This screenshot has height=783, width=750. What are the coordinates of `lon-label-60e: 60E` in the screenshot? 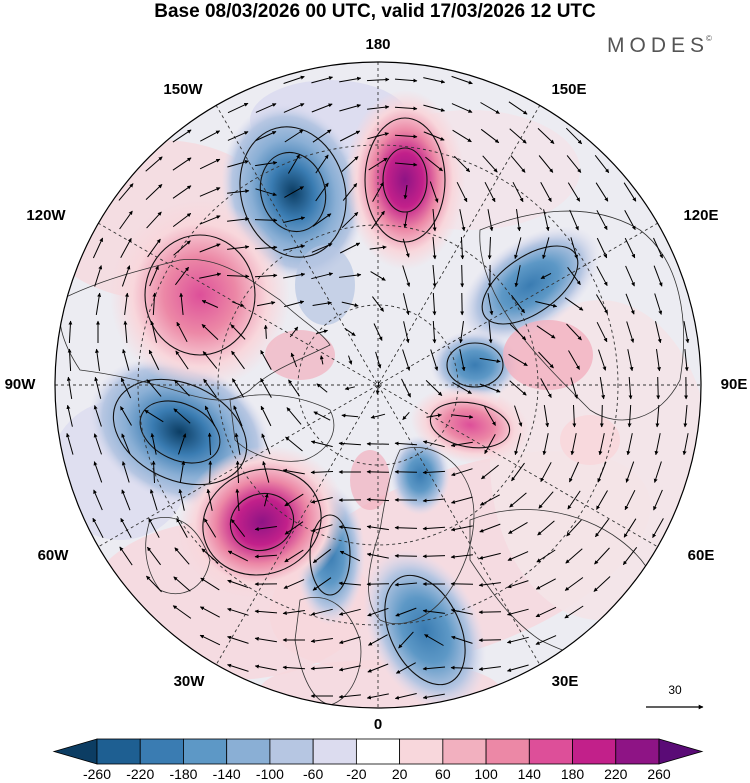 It's located at (701, 555).